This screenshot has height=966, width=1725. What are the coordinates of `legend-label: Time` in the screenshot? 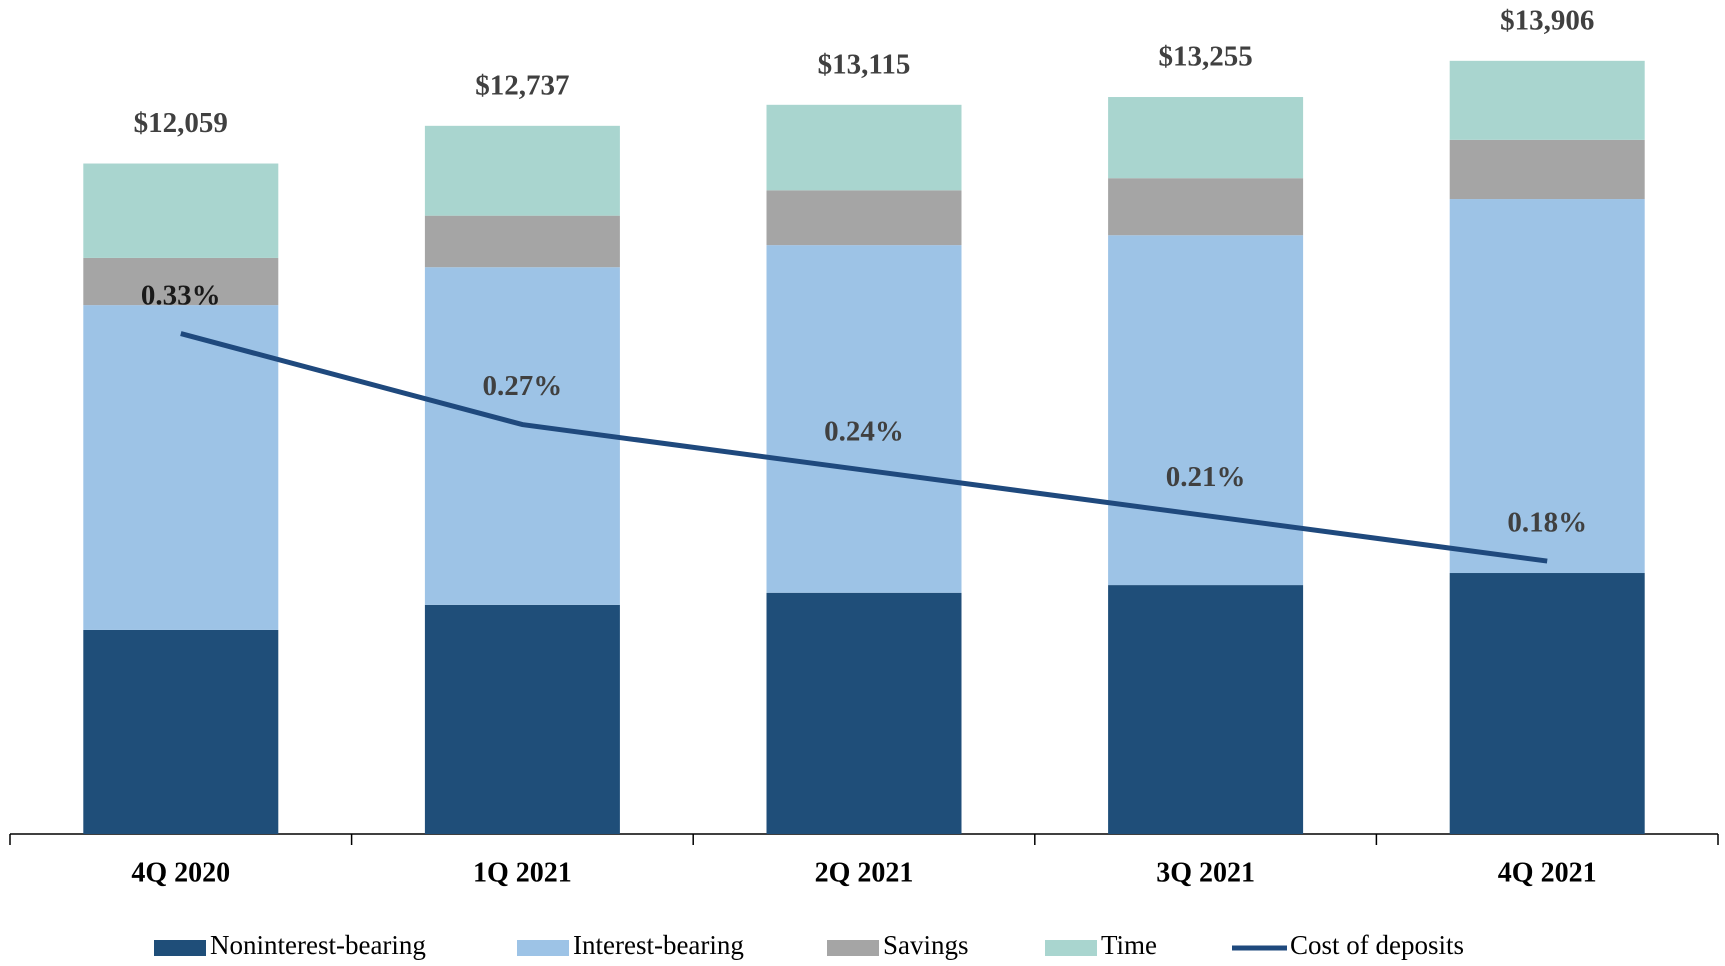 It's located at (1129, 945).